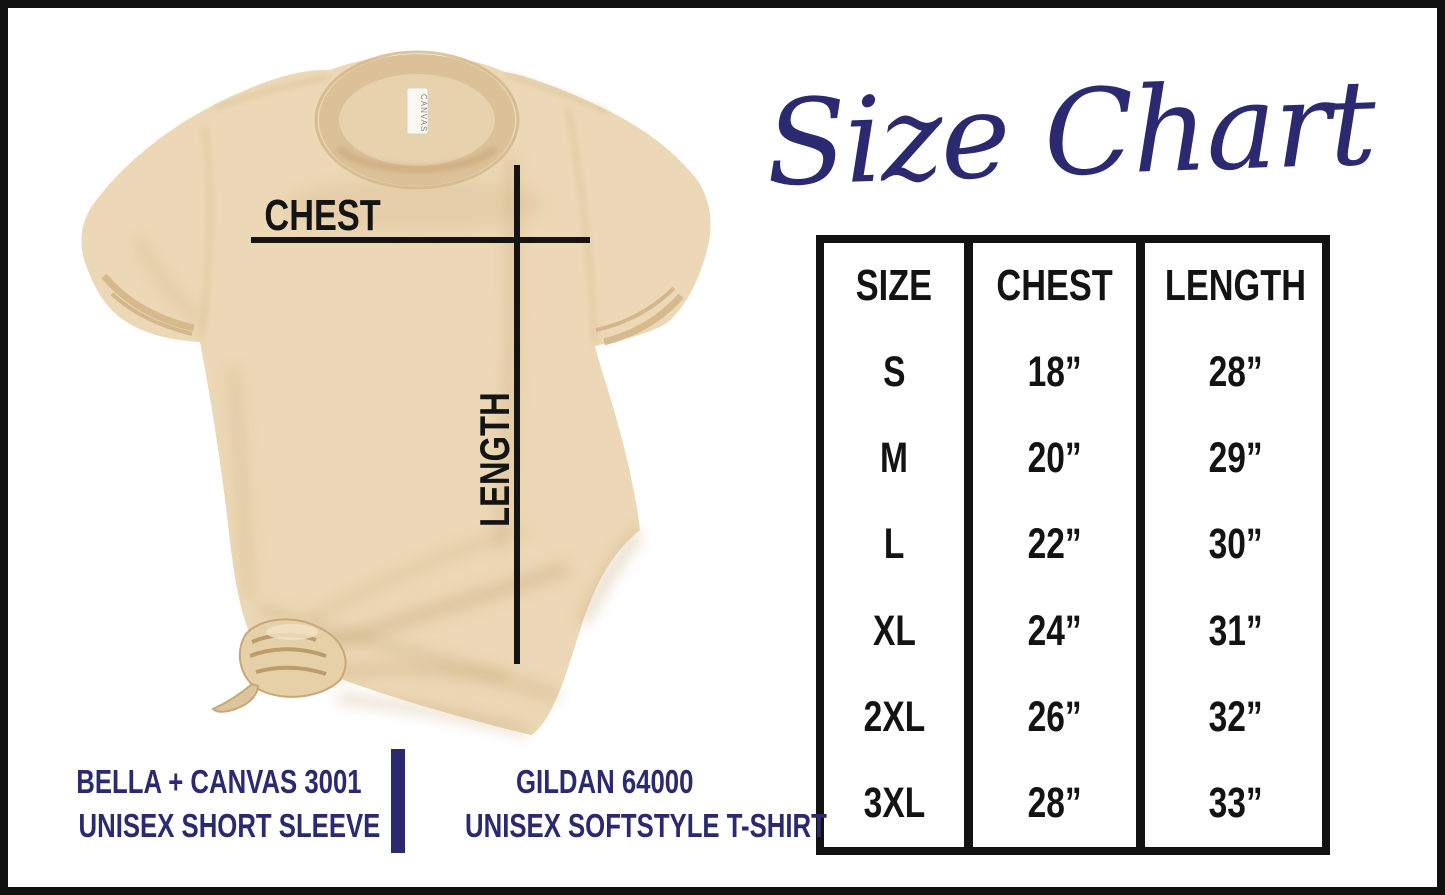 The width and height of the screenshot is (1445, 895). Describe the element at coordinates (211, 804) in the screenshot. I see `brand-bella-canvas: BELLA + CANVAS 3001 UNISEX SHORT SLEEVE` at that location.